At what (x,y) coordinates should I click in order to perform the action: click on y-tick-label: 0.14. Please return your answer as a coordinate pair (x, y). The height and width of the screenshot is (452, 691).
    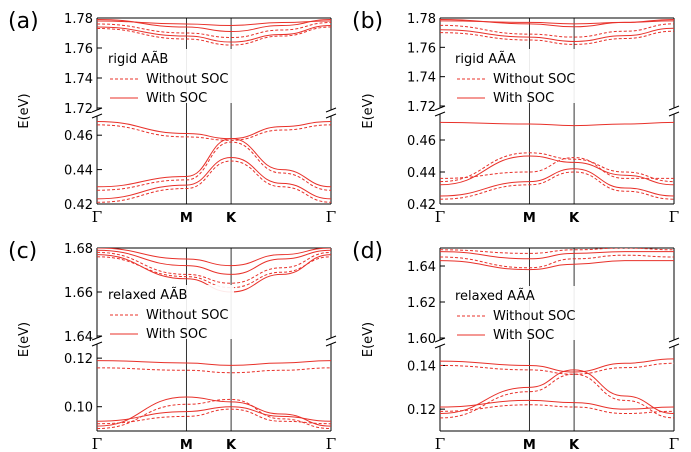
    Looking at the image, I should click on (421, 366).